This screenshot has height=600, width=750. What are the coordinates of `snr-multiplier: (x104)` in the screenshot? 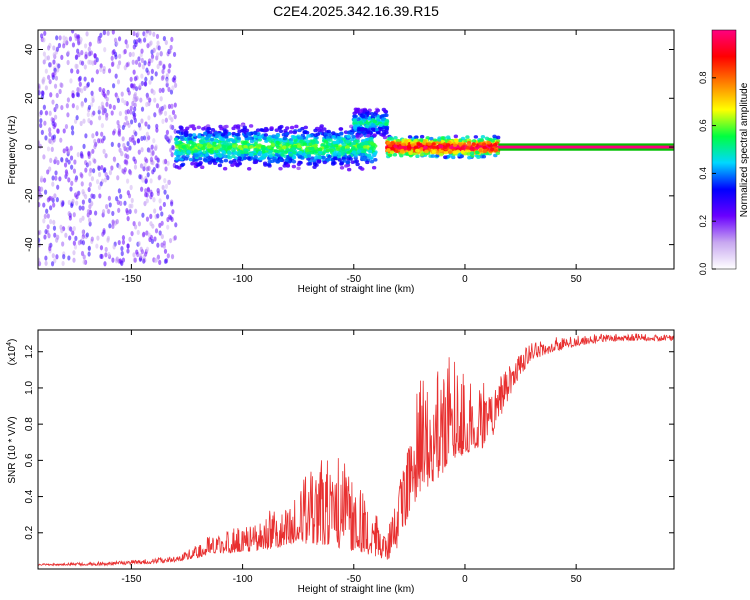 It's located at (12, 352).